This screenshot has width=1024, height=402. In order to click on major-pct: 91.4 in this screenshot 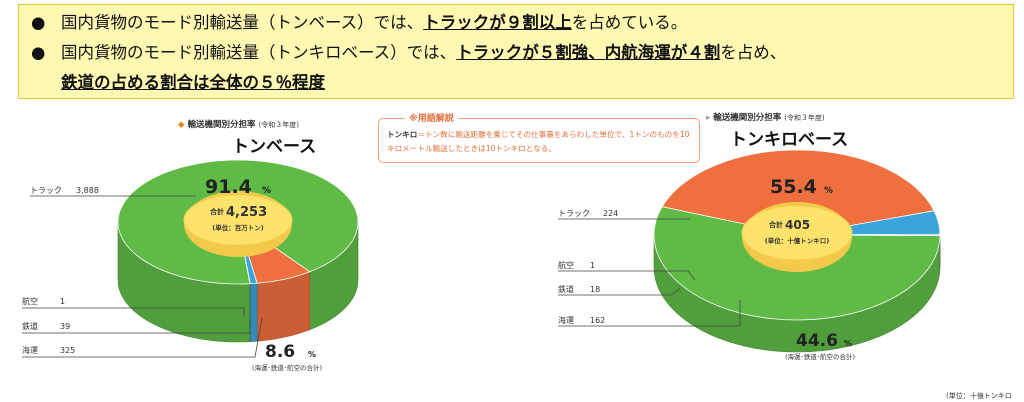, I will do `click(228, 187)`.